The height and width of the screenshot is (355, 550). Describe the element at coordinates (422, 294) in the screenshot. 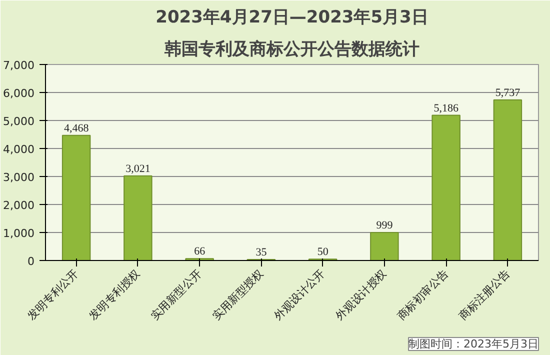

I see `x-tick-label: 商标初审公告` at that location.